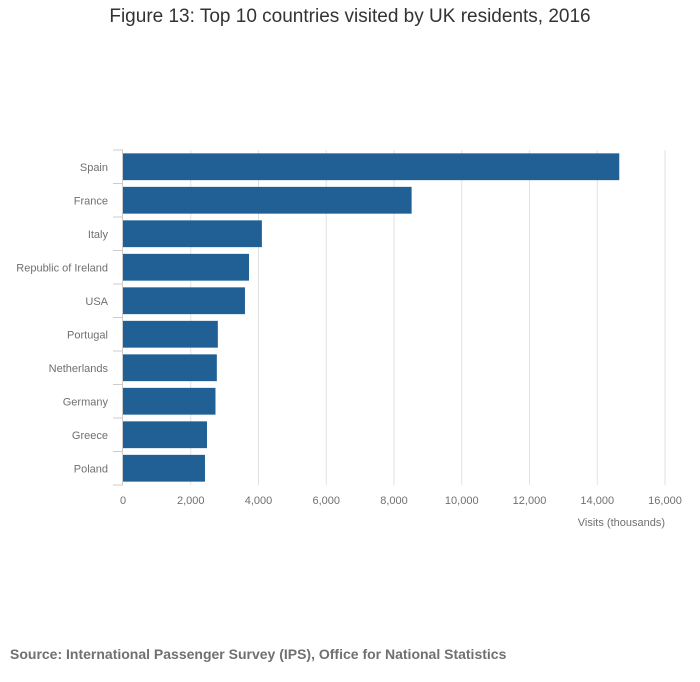  Describe the element at coordinates (87, 335) in the screenshot. I see `y-tick-label: Portugal` at that location.